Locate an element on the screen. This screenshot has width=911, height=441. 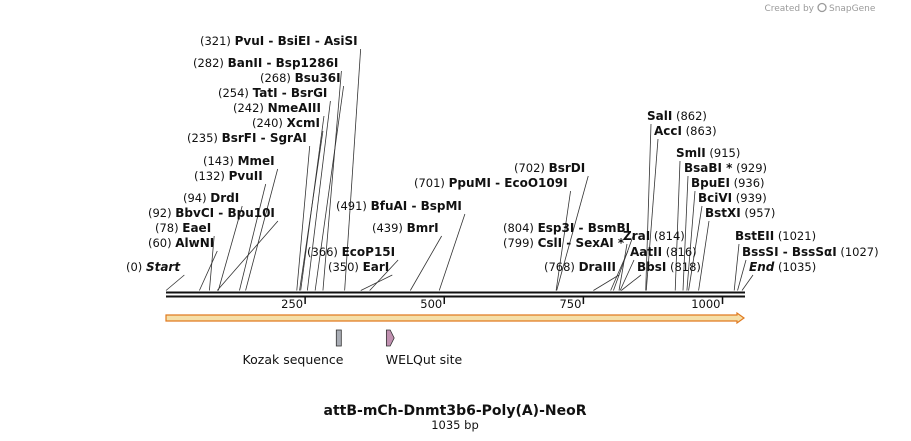
site-bstxi: BstXI (957) is located at coordinates (740, 213).